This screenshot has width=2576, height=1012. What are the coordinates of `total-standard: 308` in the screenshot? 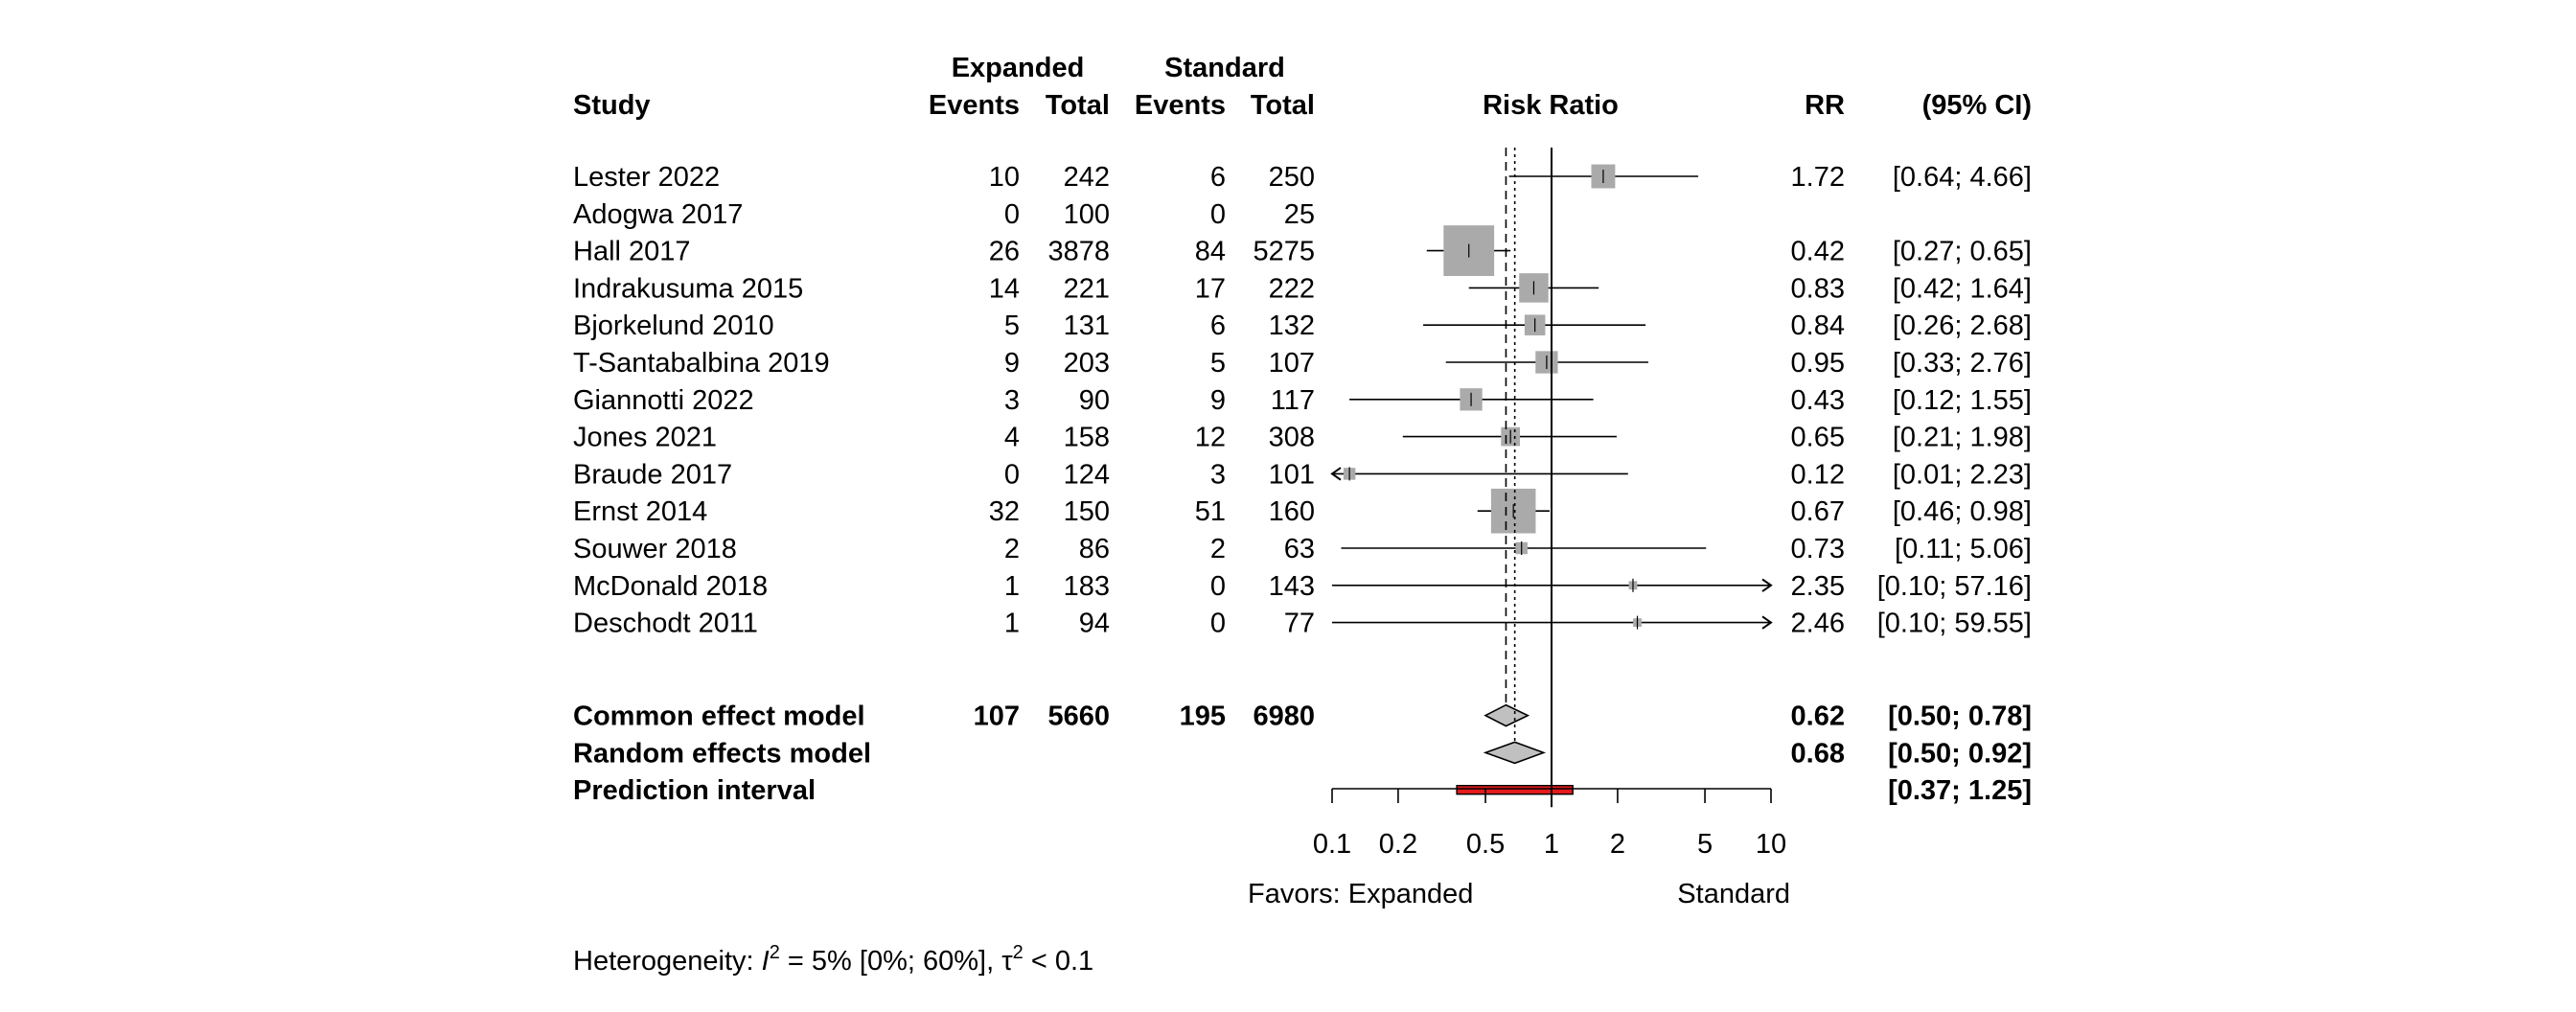 It's located at (1292, 438).